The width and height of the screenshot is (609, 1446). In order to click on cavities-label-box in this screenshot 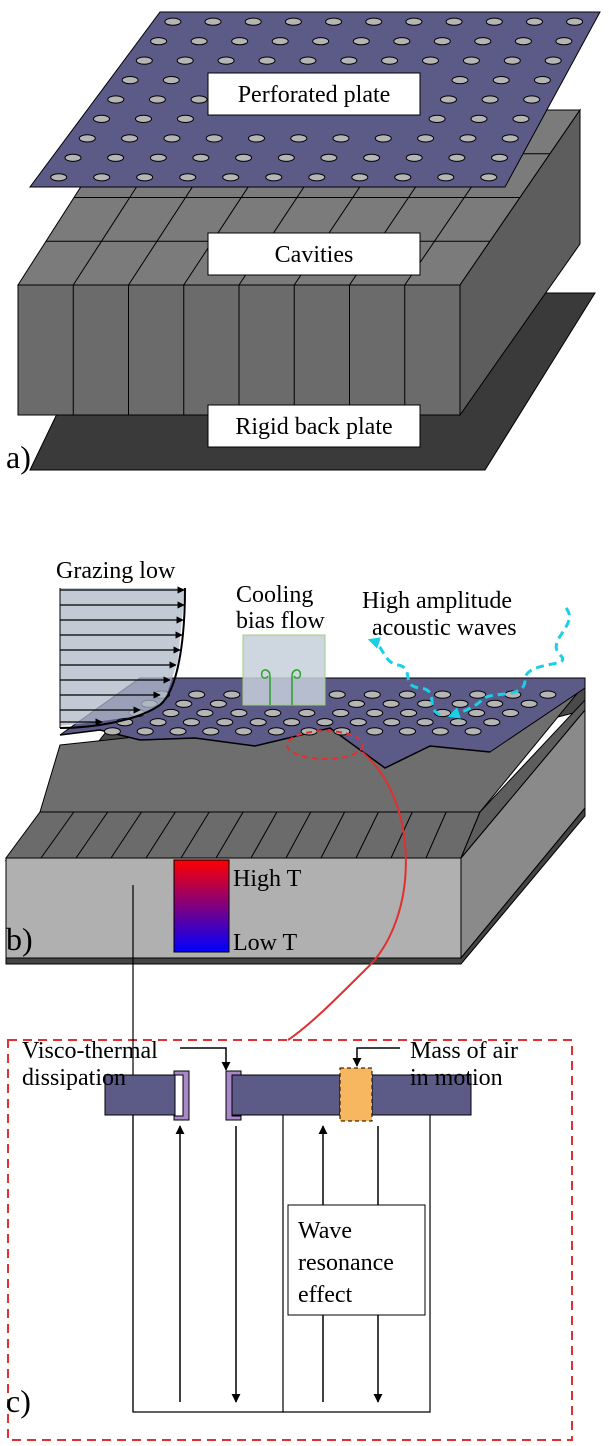, I will do `click(314, 254)`.